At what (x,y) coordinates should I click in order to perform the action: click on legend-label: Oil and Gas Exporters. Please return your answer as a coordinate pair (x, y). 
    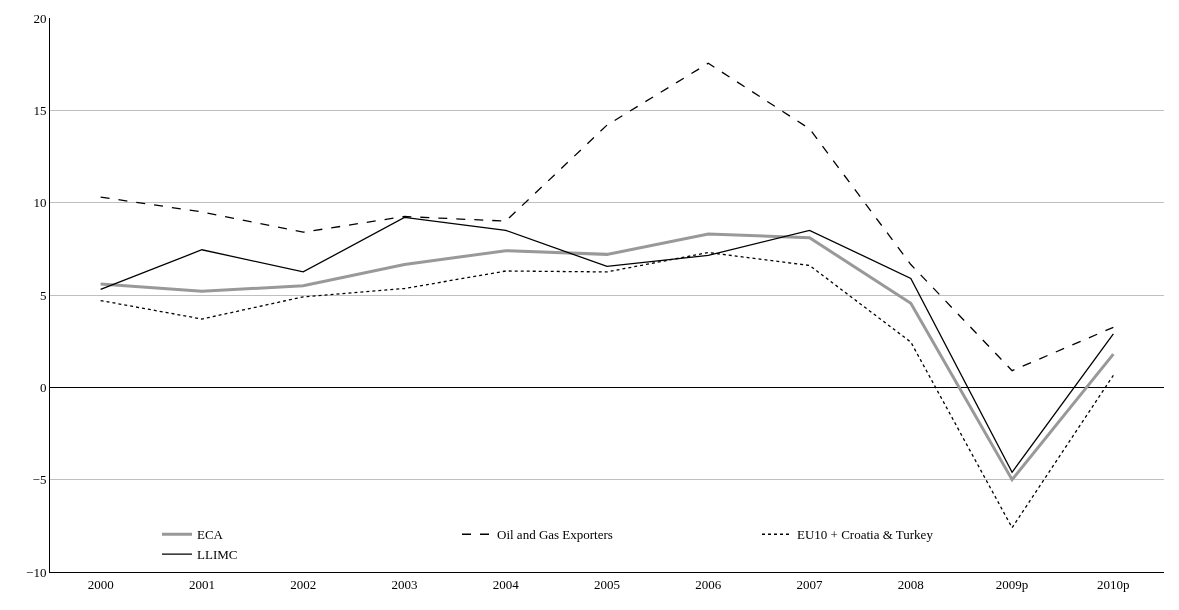
    Looking at the image, I should click on (555, 535).